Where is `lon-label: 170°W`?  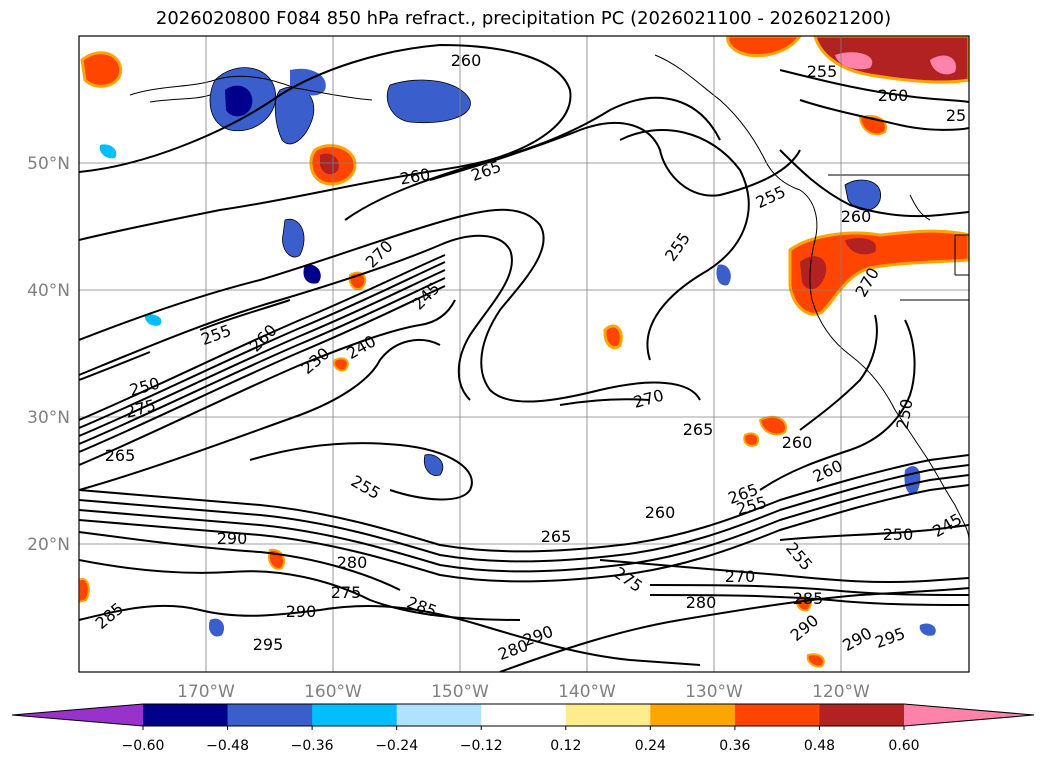
lon-label: 170°W is located at coordinates (206, 692).